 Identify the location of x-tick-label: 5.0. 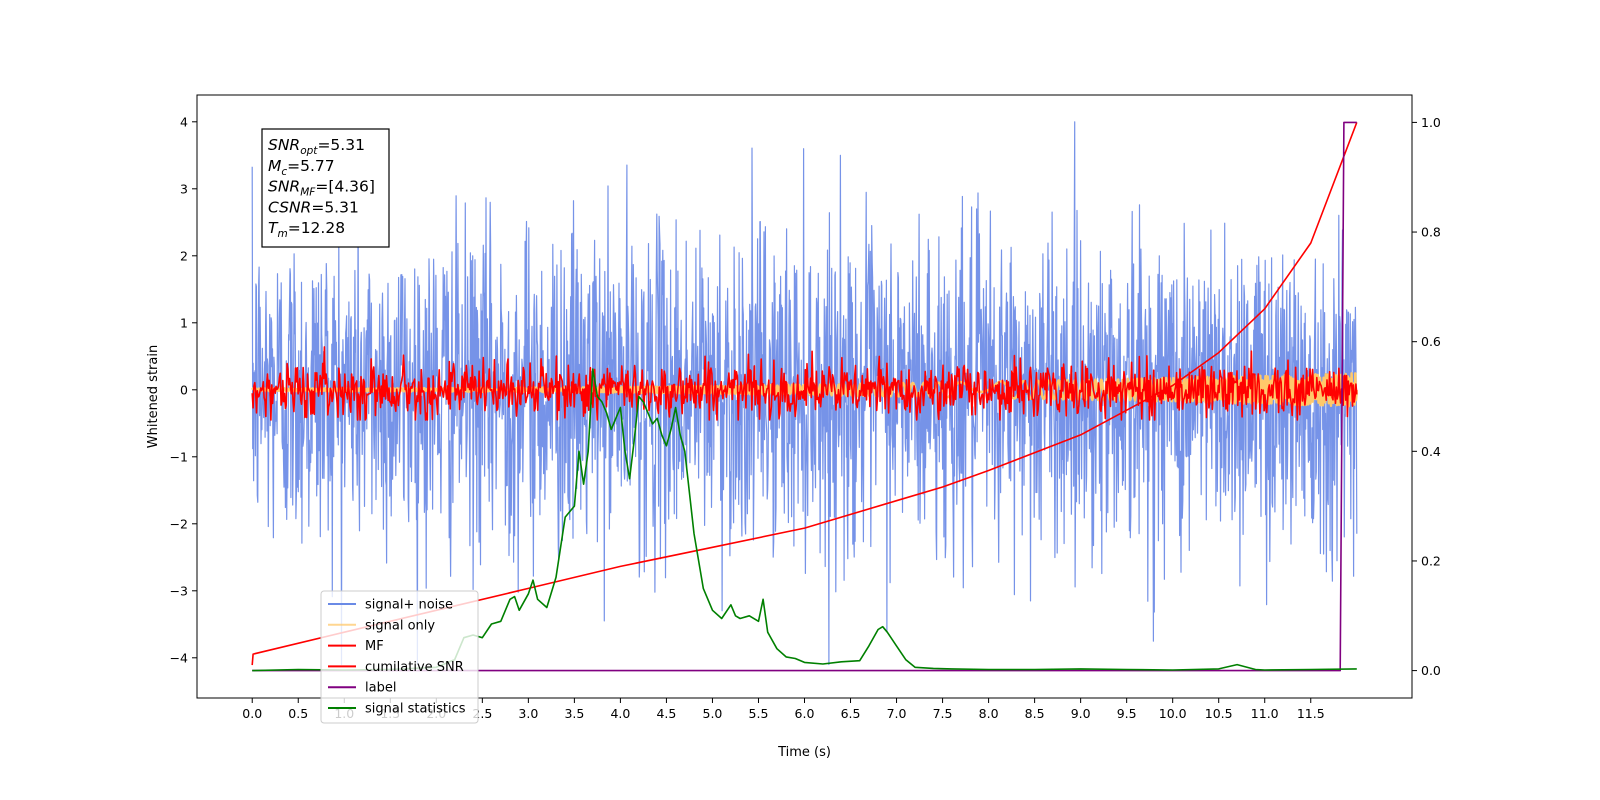
(713, 713).